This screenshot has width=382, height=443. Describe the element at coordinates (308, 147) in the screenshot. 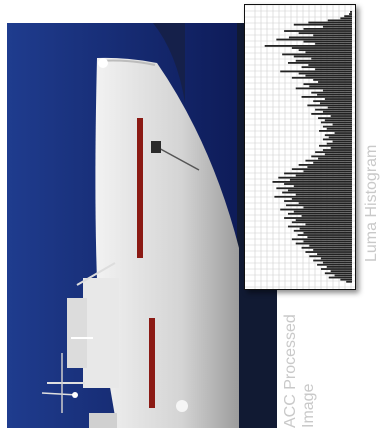

I see `histogram-bars` at that location.